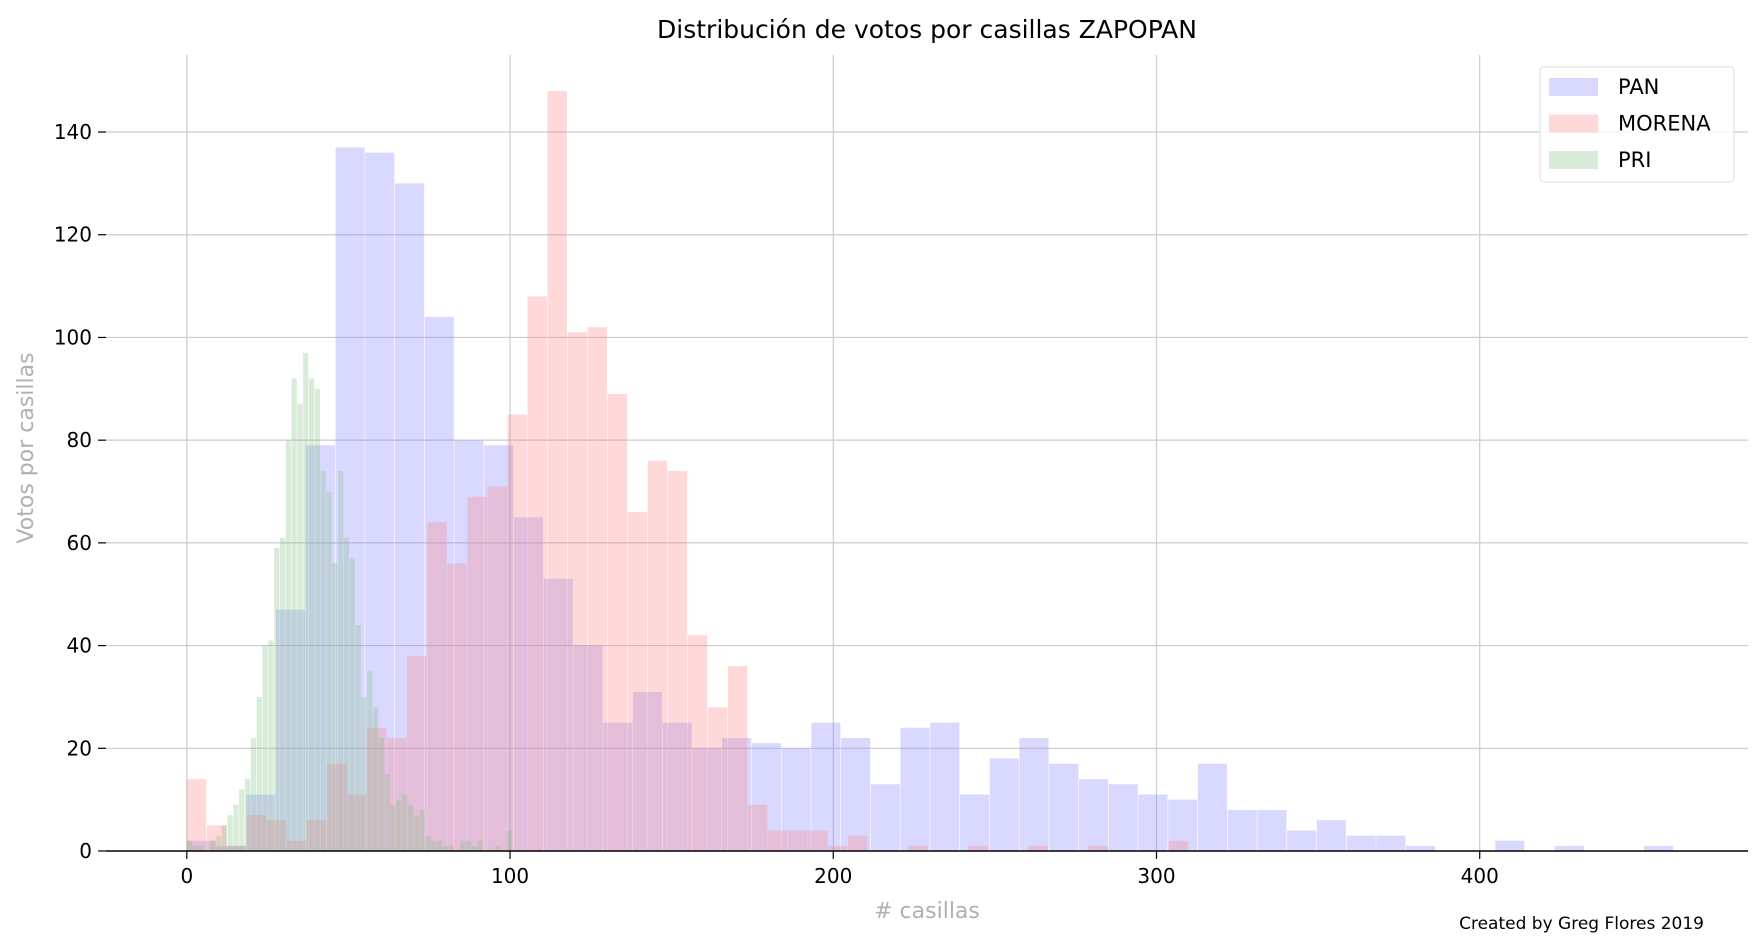 The height and width of the screenshot is (948, 1759). I want to click on legend-label-morena: MORENA, so click(1664, 124).